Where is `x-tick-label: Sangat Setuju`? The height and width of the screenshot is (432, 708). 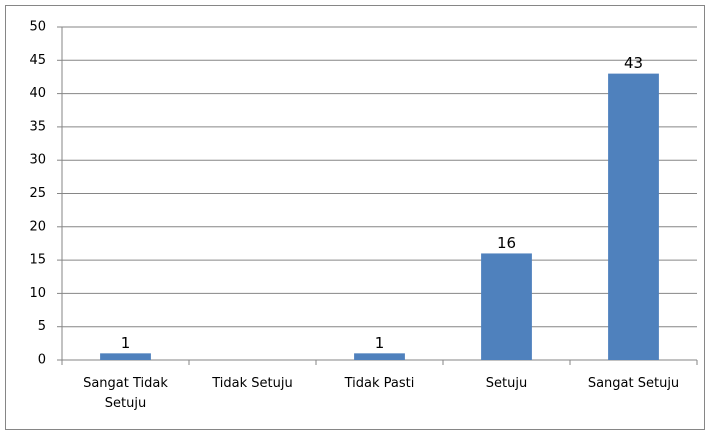
x-tick-label: Sangat Setuju is located at coordinates (633, 383).